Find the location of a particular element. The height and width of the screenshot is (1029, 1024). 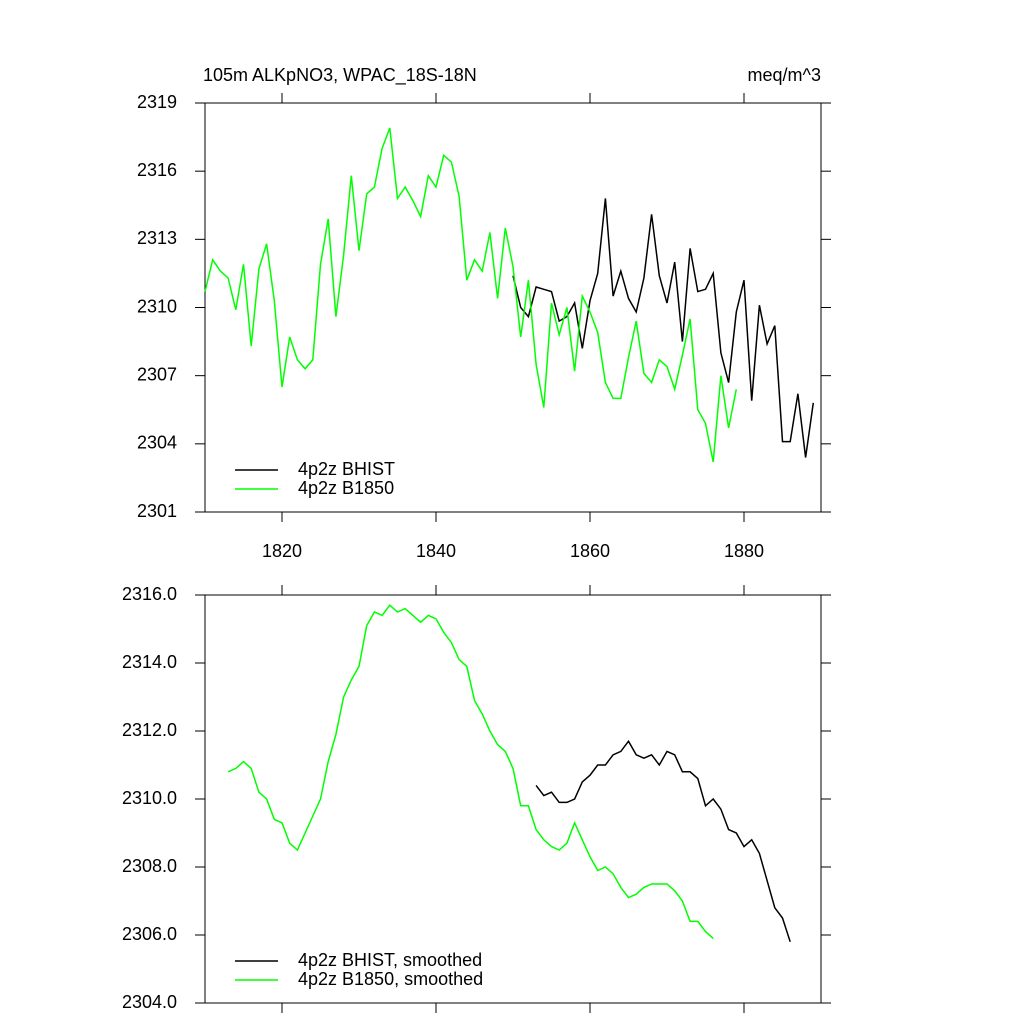

y-tick-label: 2304.0 is located at coordinates (149, 1002).